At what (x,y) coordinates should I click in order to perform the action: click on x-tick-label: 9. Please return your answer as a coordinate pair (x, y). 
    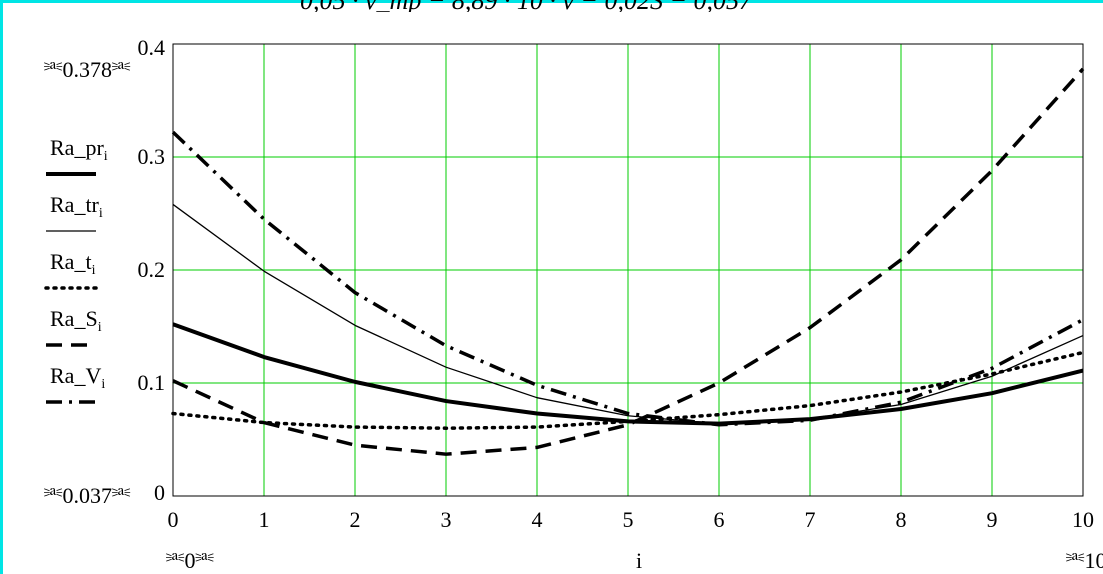
    Looking at the image, I should click on (992, 519).